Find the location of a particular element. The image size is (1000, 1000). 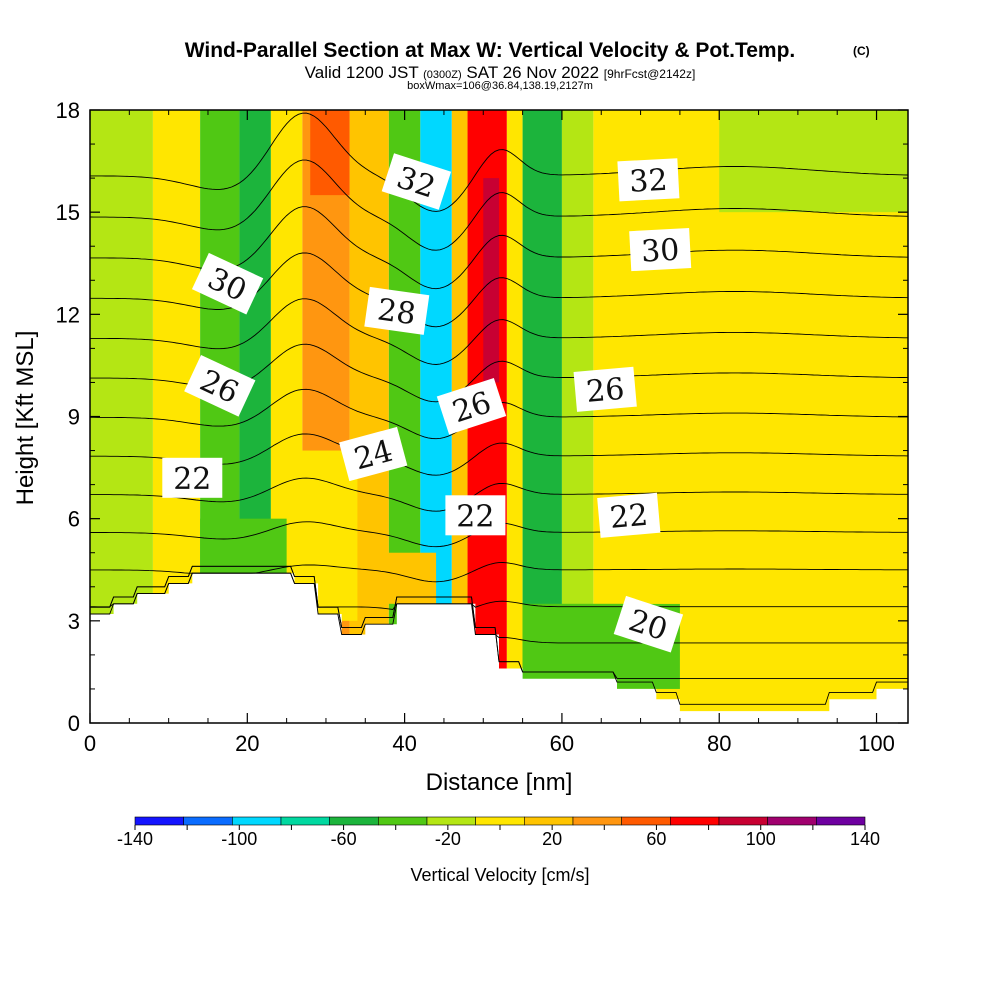

colorbar-tick-label: 20 is located at coordinates (552, 839).